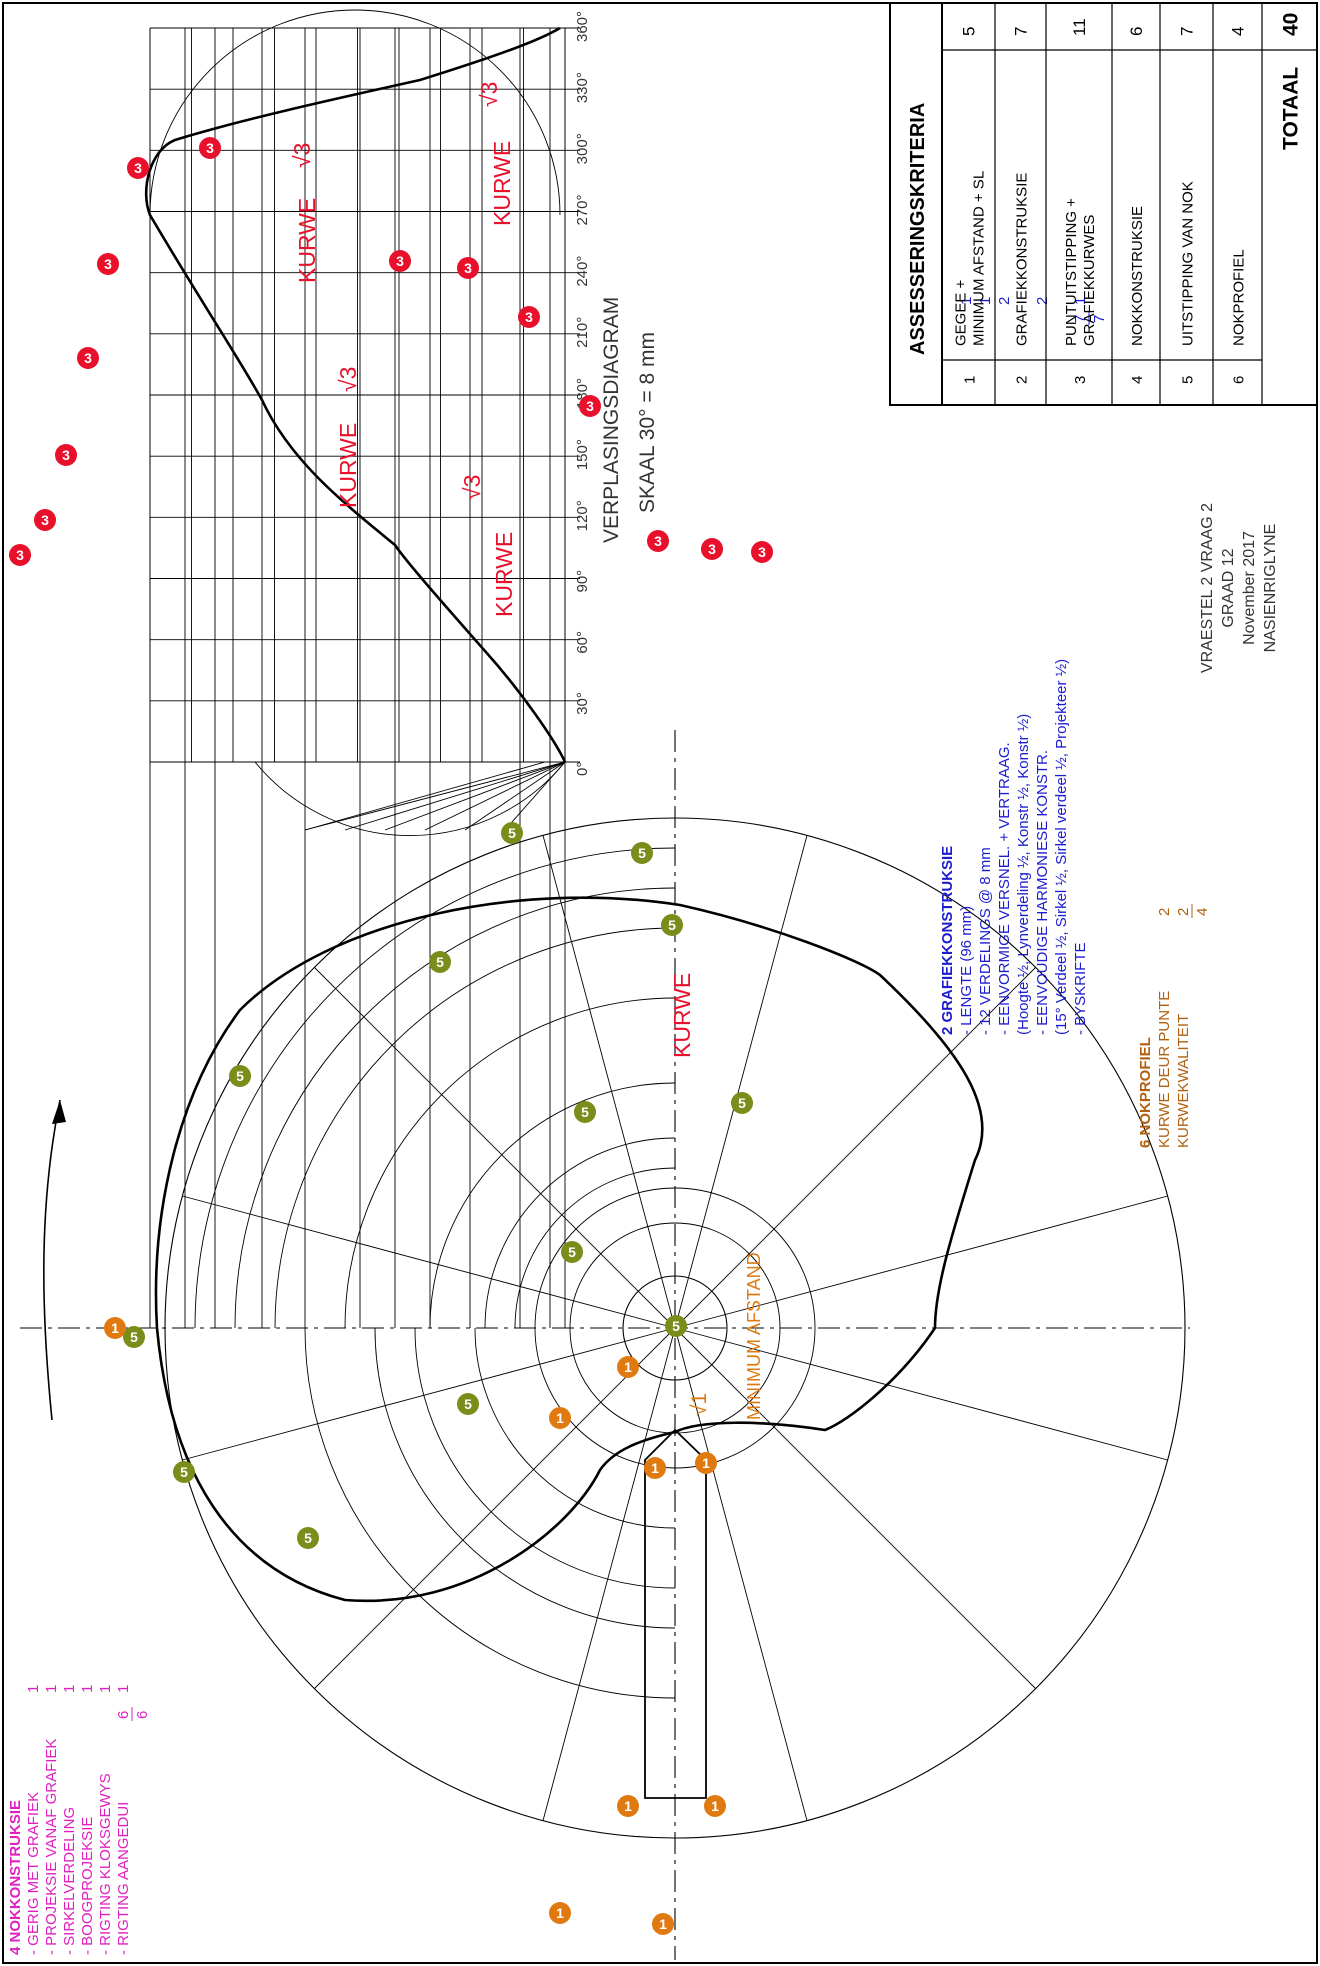  Describe the element at coordinates (985, 941) in the screenshot. I see `svg-text: - 12 VERDELINGS @ 8 mm` at that location.